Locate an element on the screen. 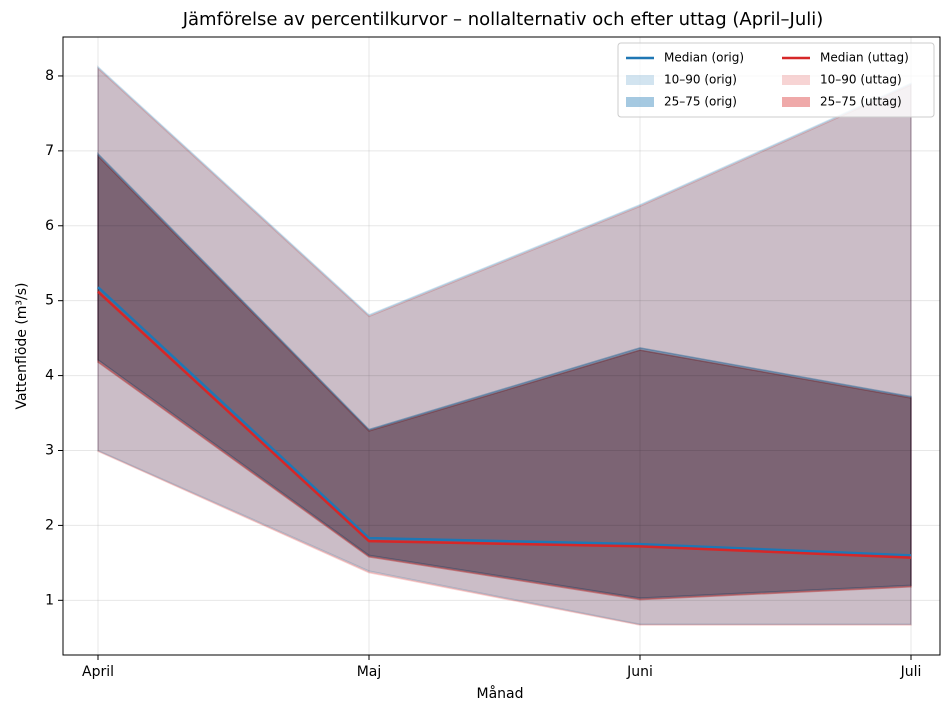 The height and width of the screenshot is (704, 942). y-tick-label: 4 is located at coordinates (49, 376).